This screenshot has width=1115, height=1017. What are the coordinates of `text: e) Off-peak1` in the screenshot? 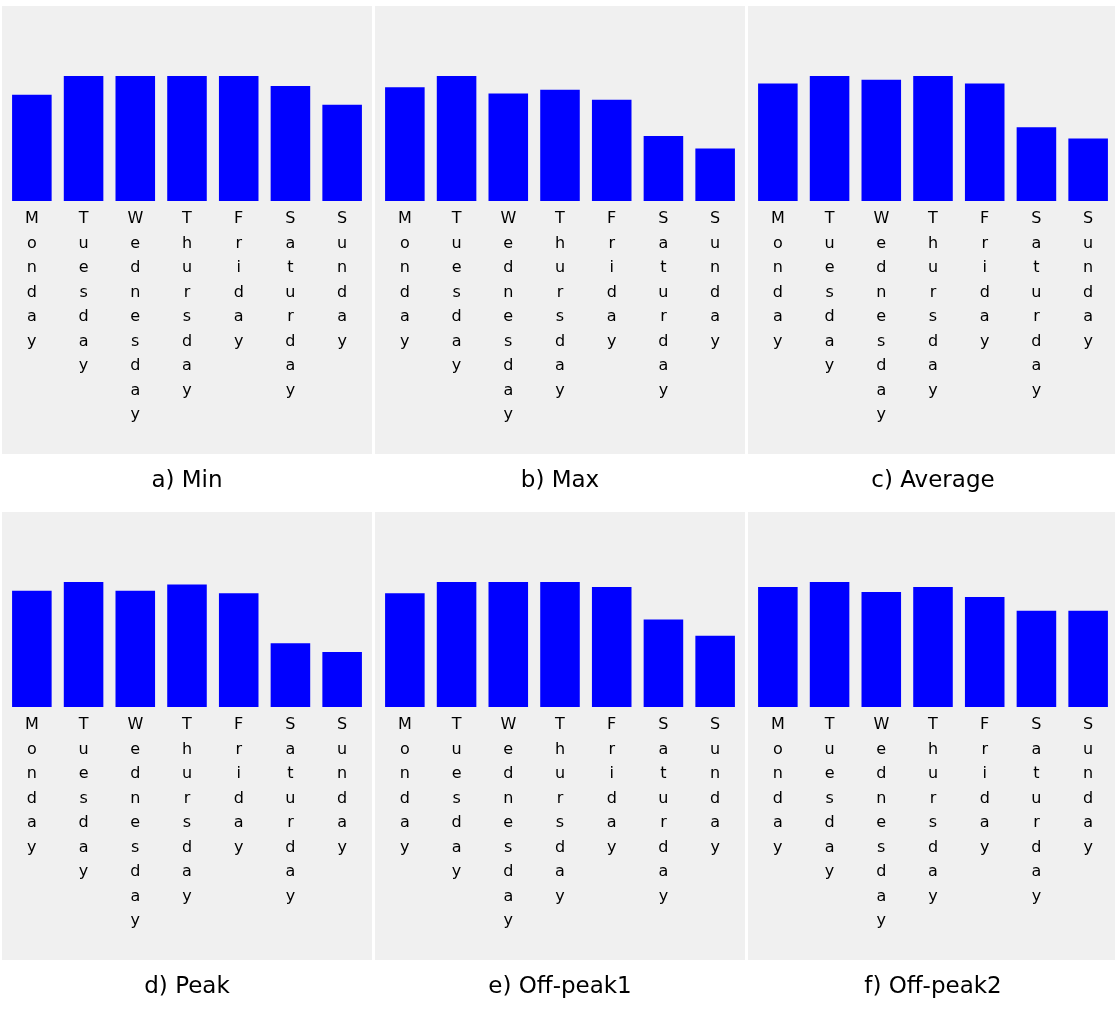 It's located at (560, 985).